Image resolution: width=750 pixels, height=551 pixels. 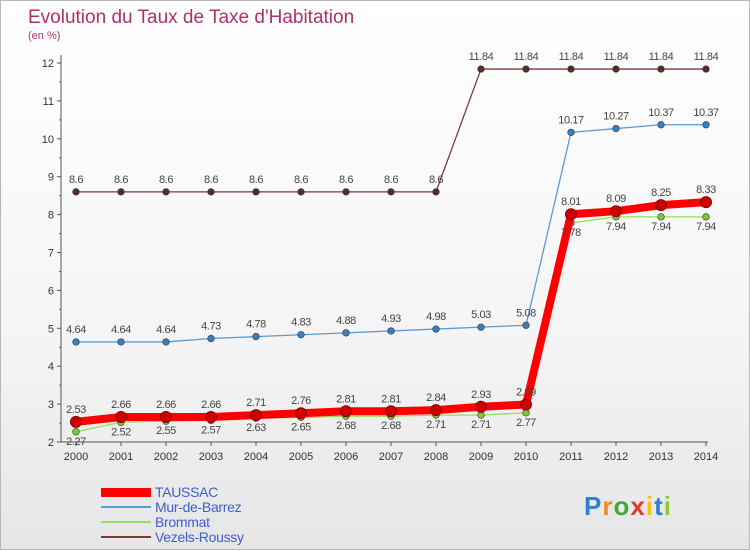 I want to click on data-label: 2.84, so click(x=436, y=398).